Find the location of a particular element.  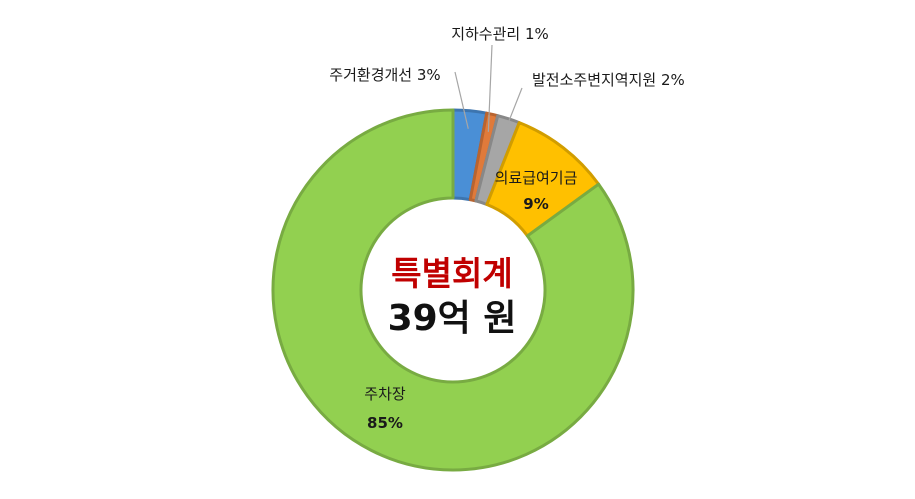

slice-label-발전소주변지역지원: 발전소주변지역지원 2% is located at coordinates (608, 80).